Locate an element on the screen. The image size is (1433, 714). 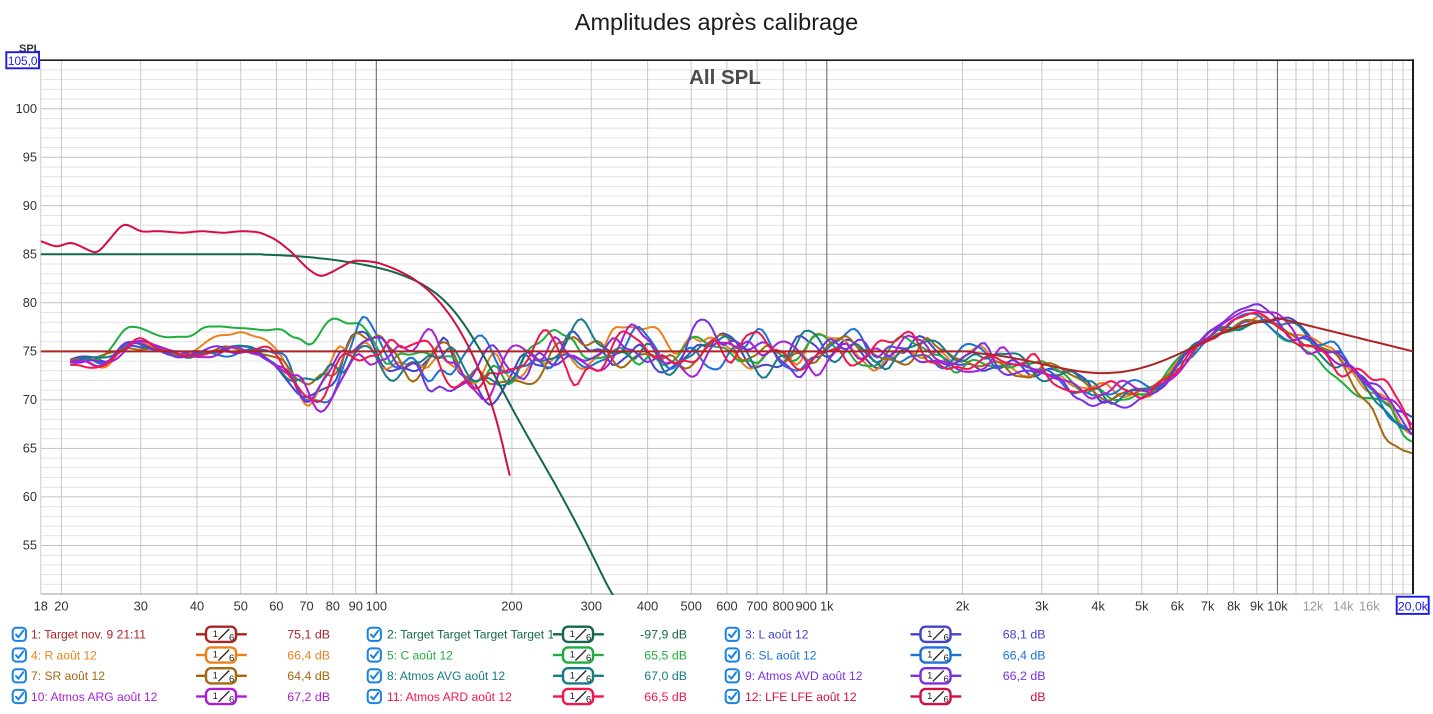
svg-text: 11: Atmos ARD août 12 is located at coordinates (449, 697).